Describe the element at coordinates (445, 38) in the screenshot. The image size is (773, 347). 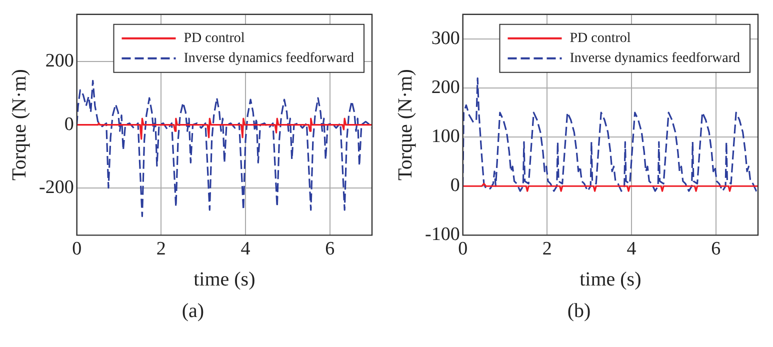
I see `y-tick-label: 300` at that location.